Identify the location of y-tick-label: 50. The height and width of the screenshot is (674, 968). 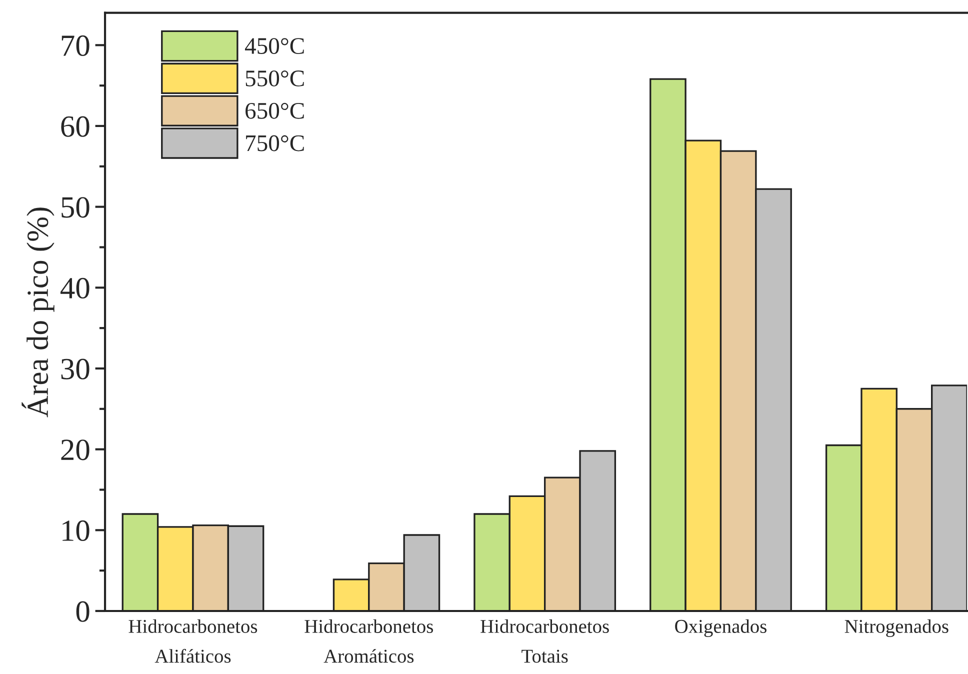
(76, 207).